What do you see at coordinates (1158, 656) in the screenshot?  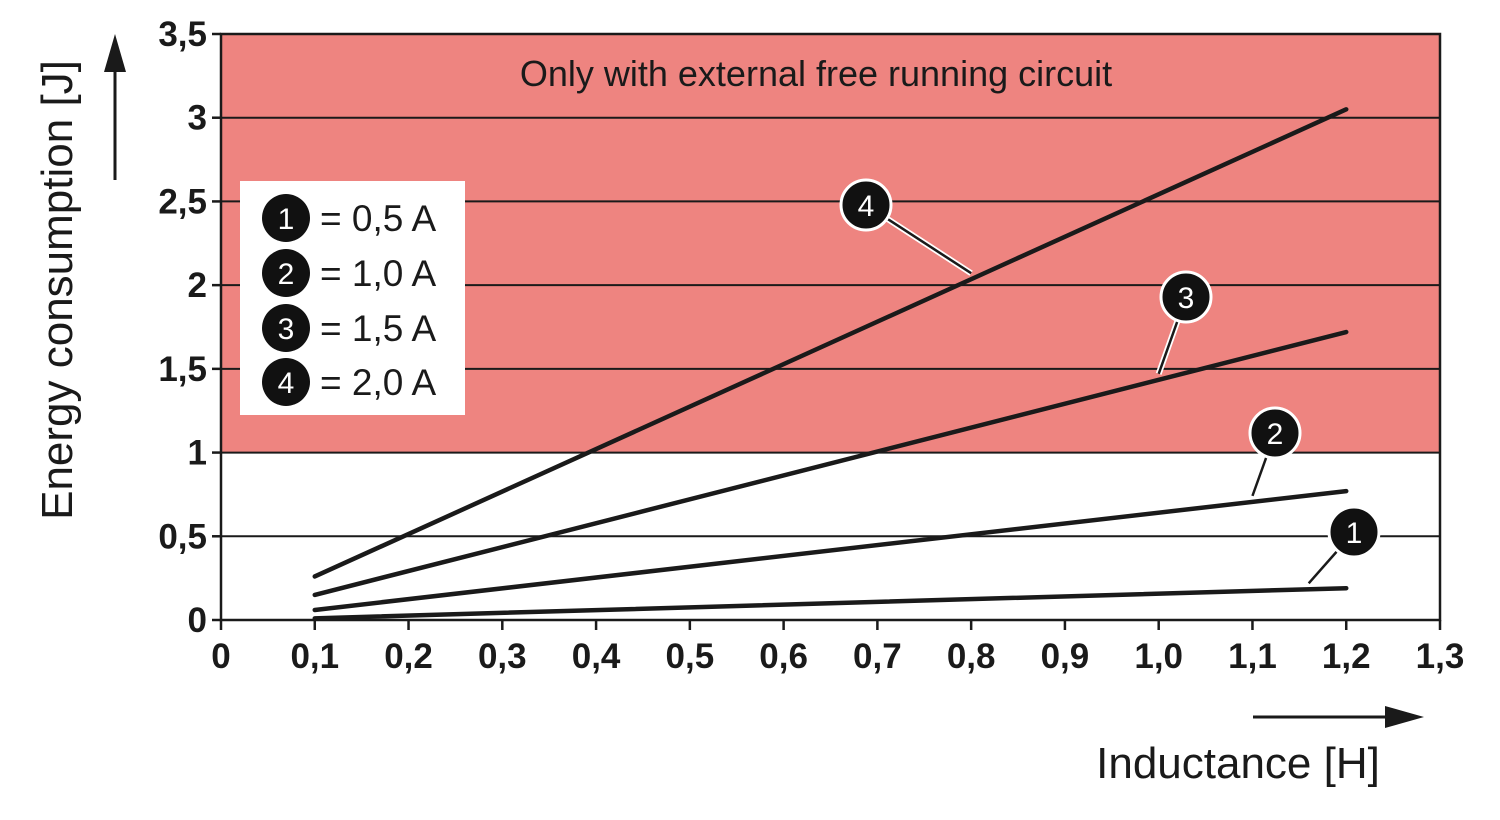 I see `x-tick-label: 1,0` at bounding box center [1158, 656].